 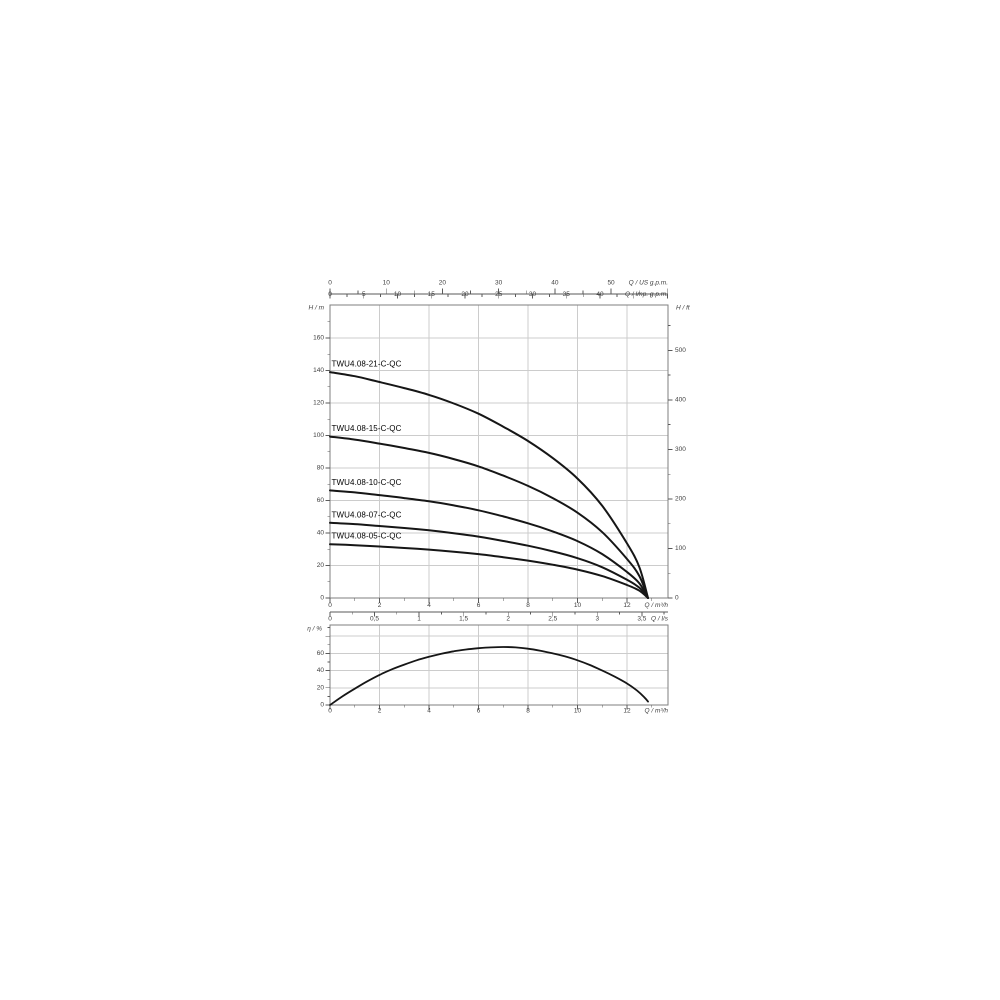 I want to click on efficiency-pct-axis: 0 20 40 60 η / %, so click(x=318, y=667).